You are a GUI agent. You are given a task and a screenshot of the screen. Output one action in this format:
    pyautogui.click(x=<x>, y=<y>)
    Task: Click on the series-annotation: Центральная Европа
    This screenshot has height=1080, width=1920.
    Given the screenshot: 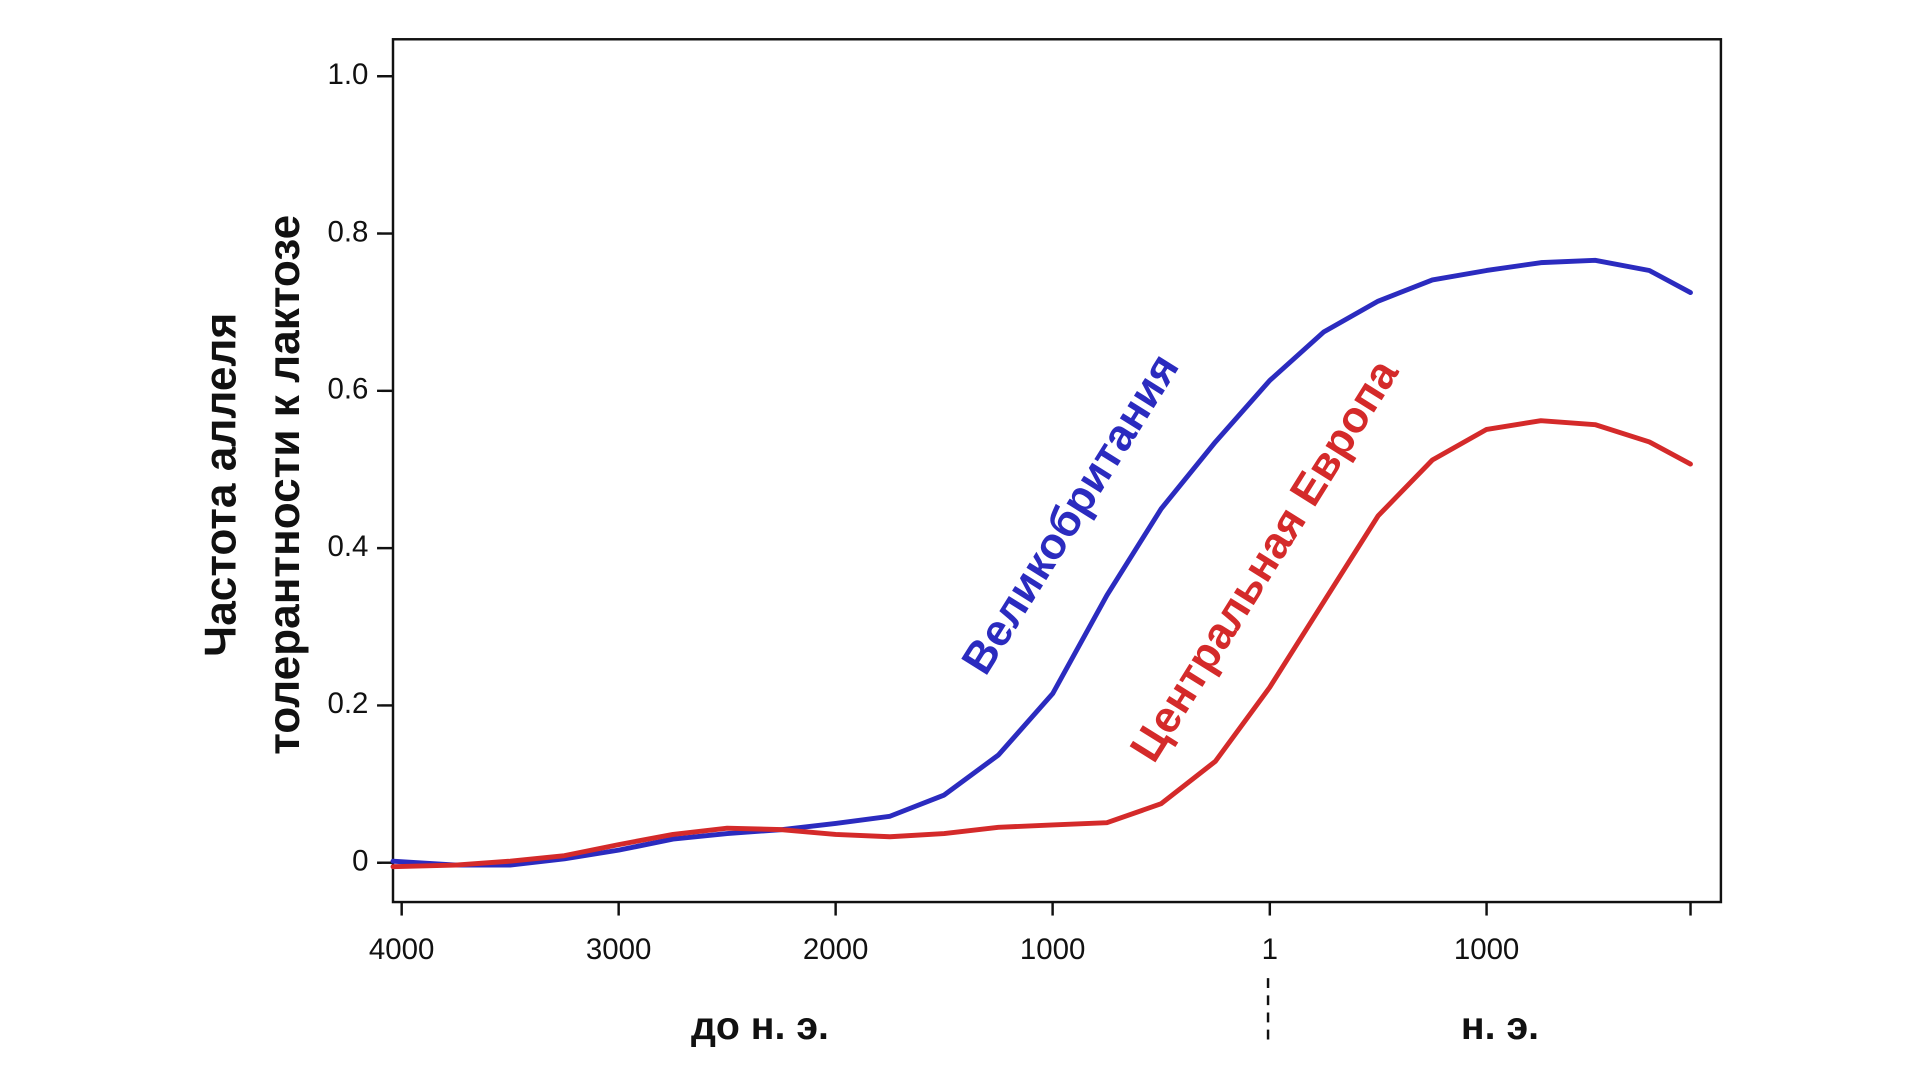 What is the action you would take?
    pyautogui.click(x=1264, y=560)
    